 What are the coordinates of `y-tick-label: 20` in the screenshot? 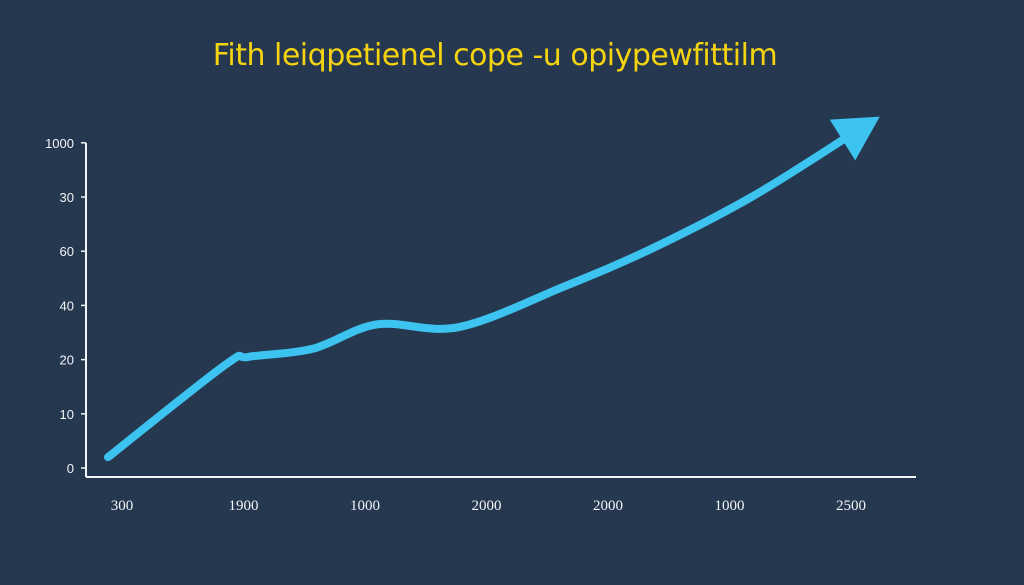 It's located at (67, 360).